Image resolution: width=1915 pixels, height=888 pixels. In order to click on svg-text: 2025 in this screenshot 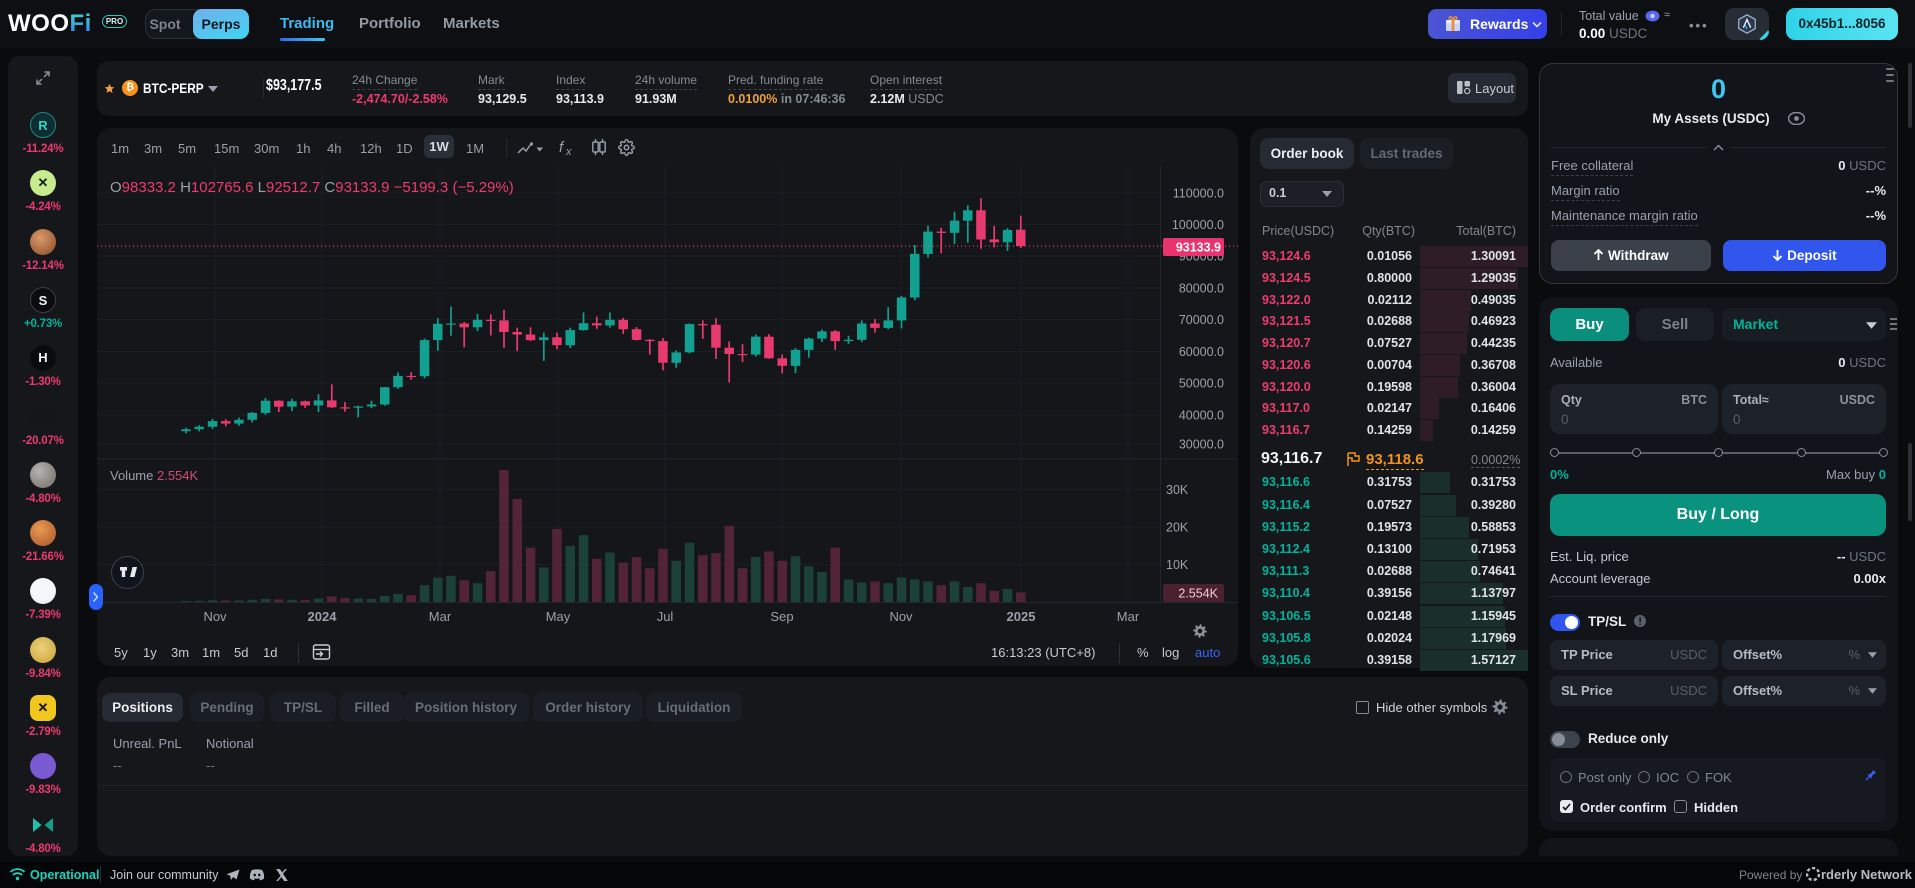, I will do `click(1021, 616)`.